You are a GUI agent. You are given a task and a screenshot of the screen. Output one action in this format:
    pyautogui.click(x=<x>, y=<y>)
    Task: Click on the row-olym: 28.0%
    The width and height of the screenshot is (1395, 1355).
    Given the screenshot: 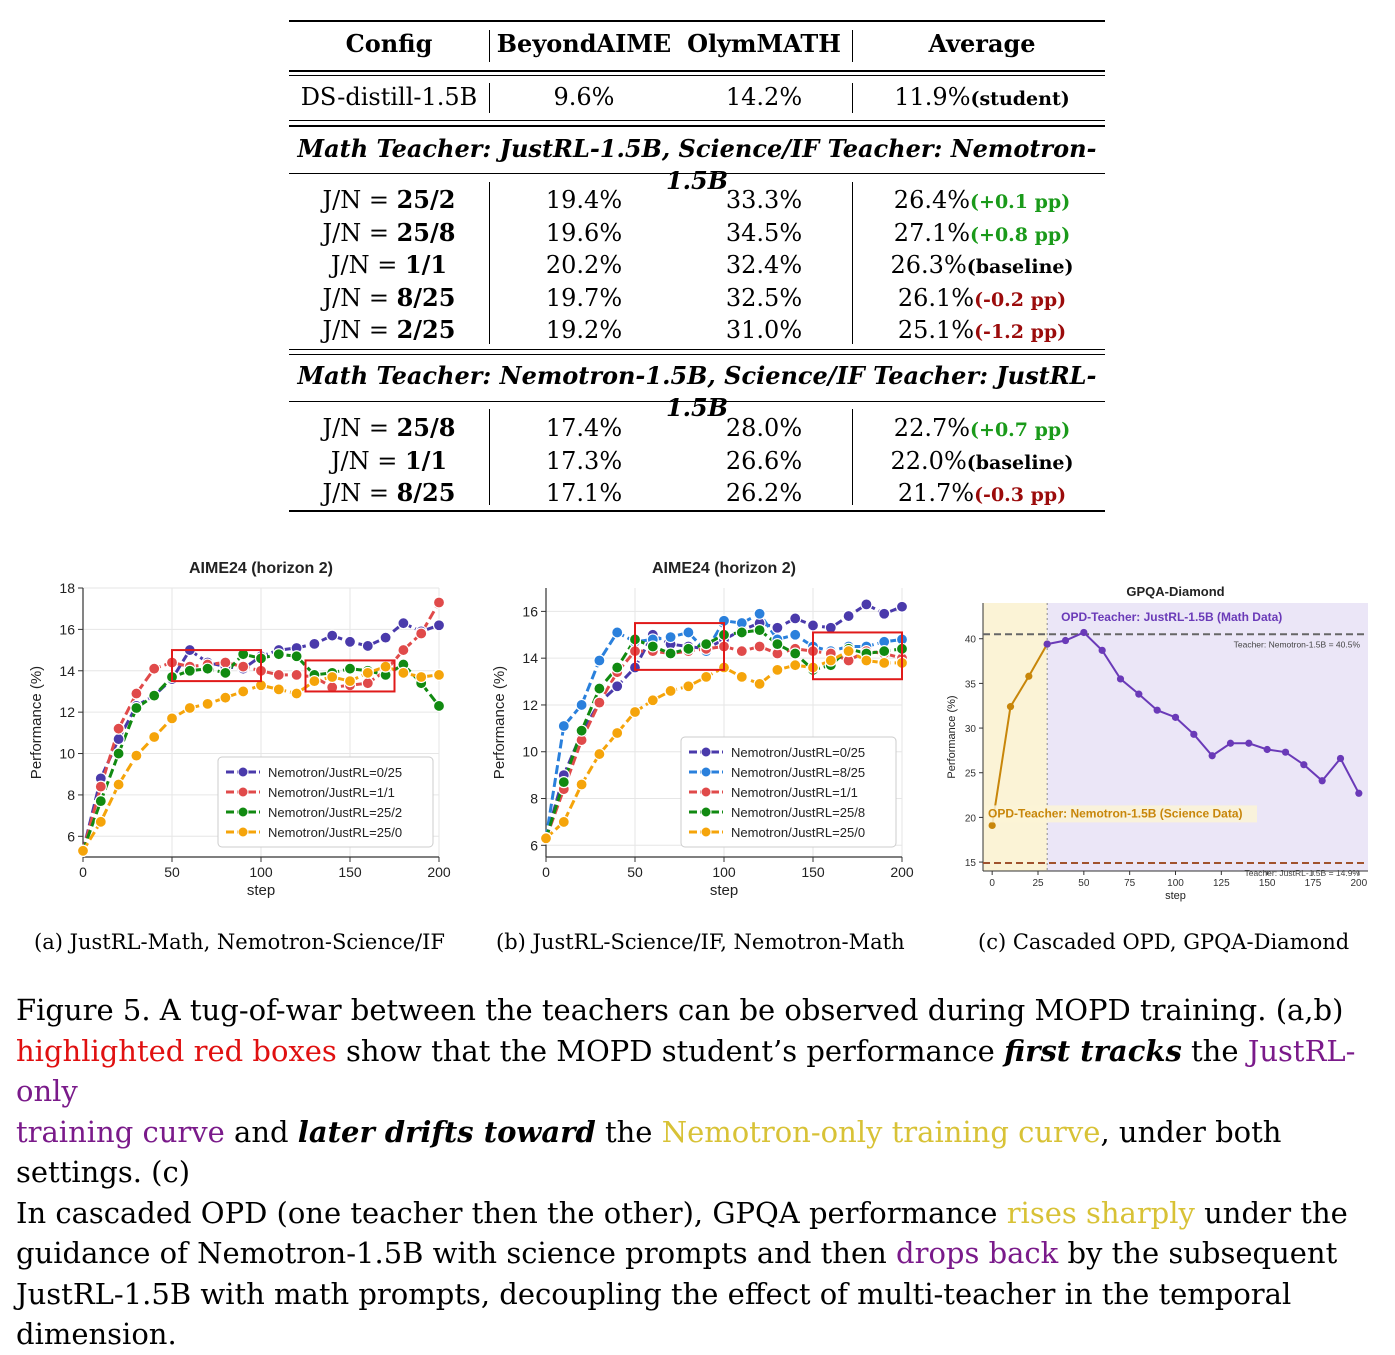 What is the action you would take?
    pyautogui.click(x=764, y=428)
    